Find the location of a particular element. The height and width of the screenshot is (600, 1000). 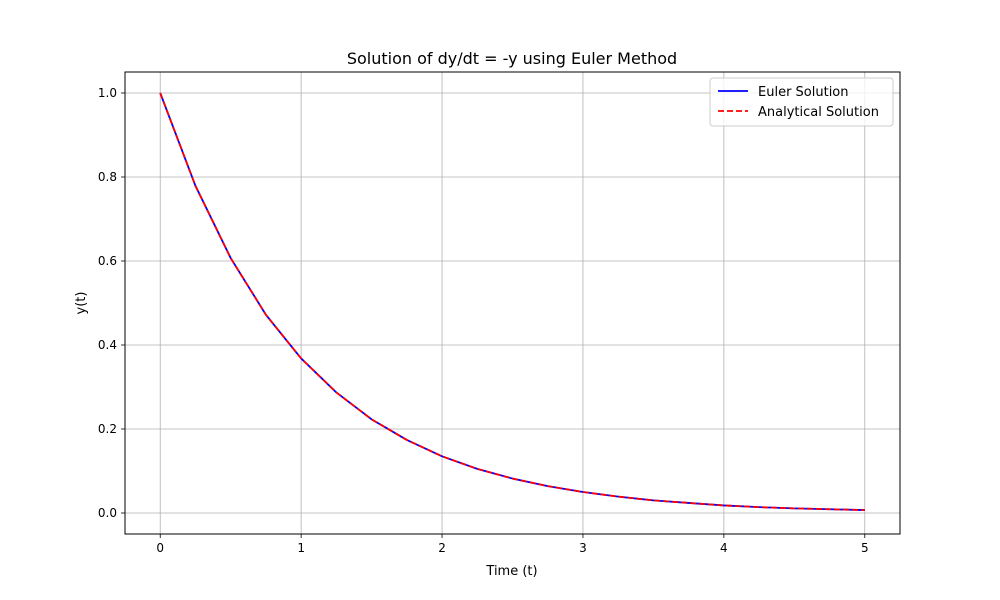

x-tick-label: 3 is located at coordinates (583, 548).